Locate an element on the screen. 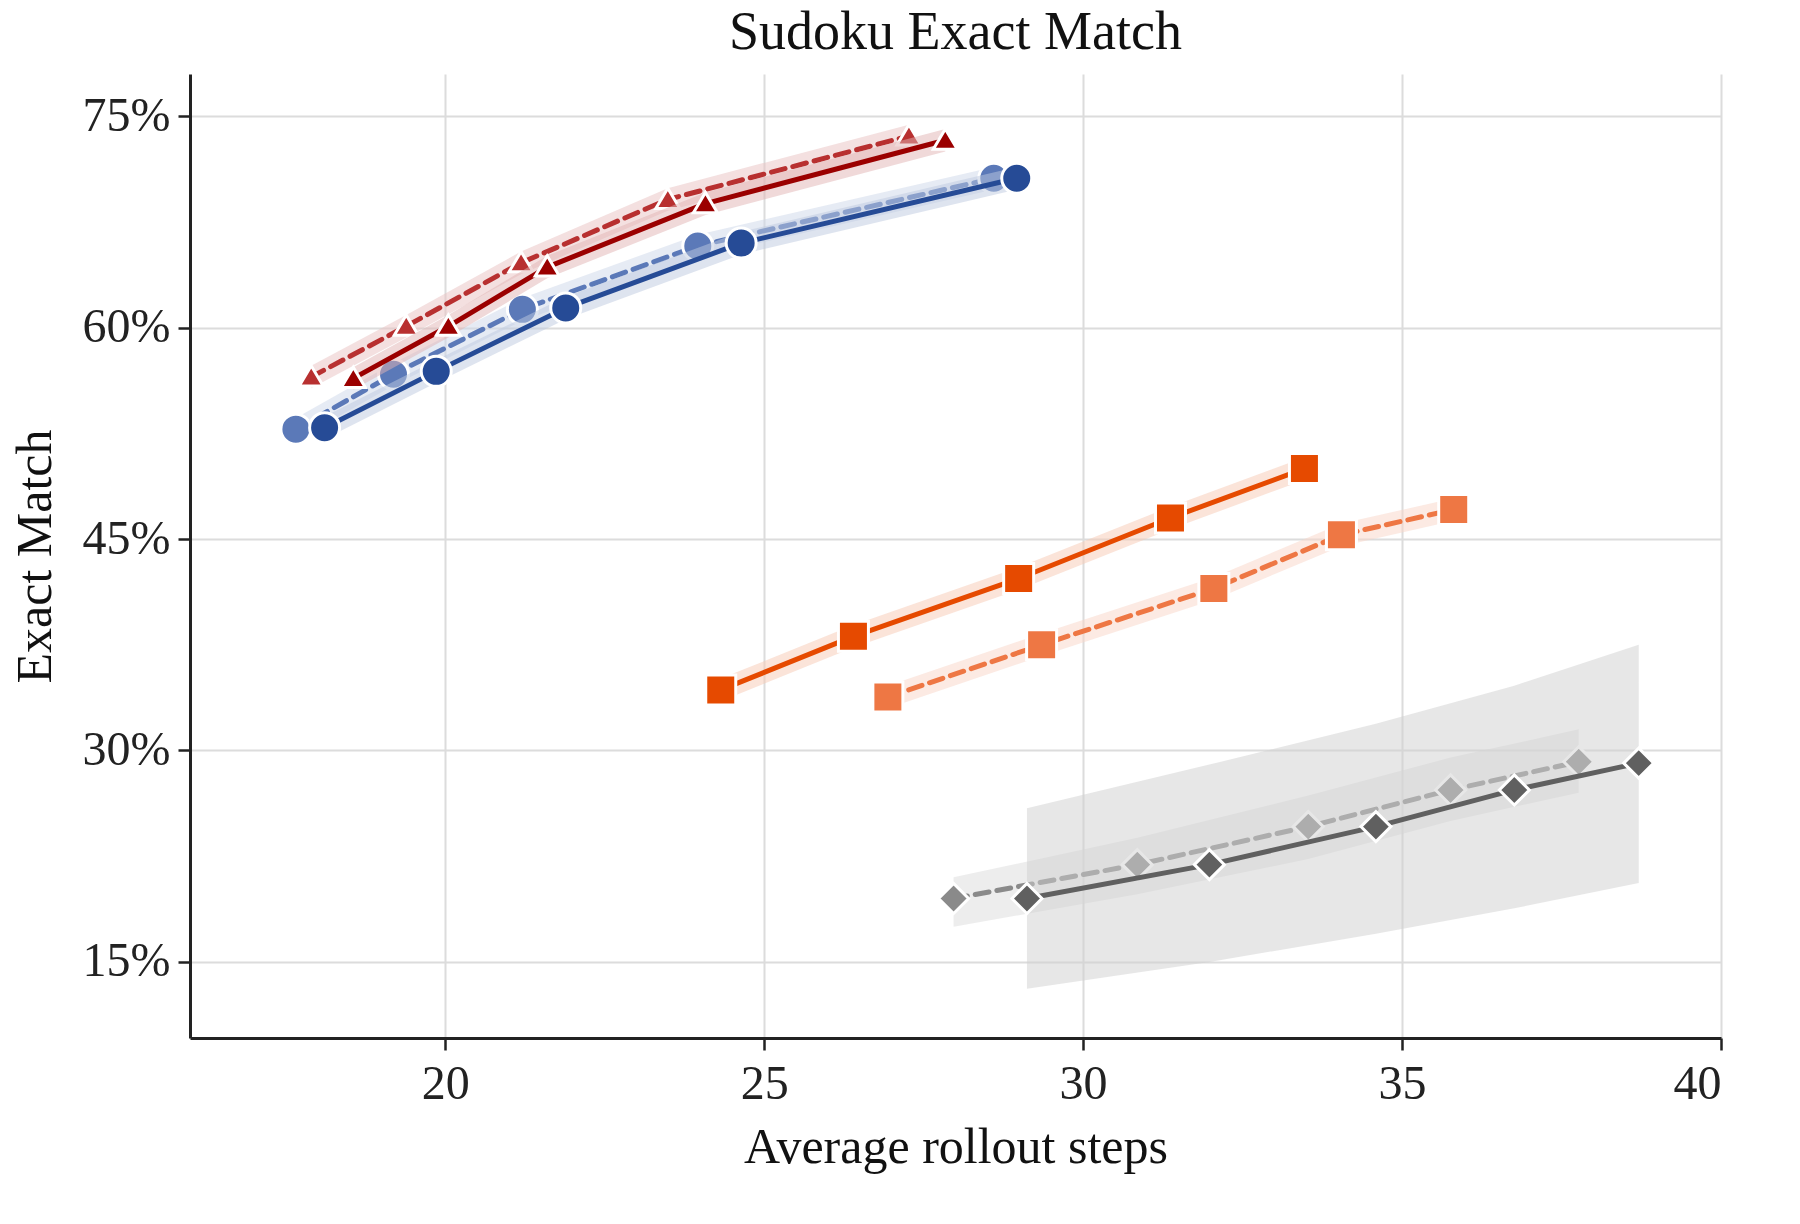 The image size is (1800, 1224). y-tick-label: 15% is located at coordinates (126, 960).